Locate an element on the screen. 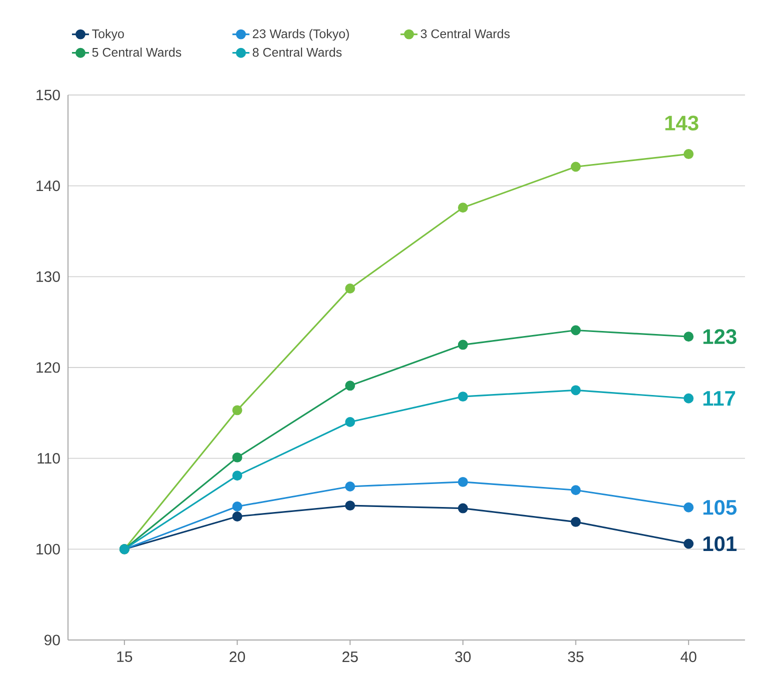 The image size is (766, 681). y-tick-label: 130 is located at coordinates (48, 276).